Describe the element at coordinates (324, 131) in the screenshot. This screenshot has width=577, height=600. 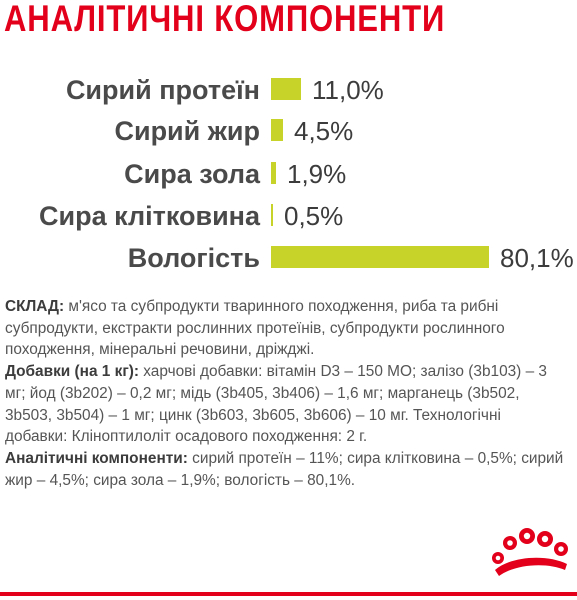
I see `bar-value-label: 4,5%` at that location.